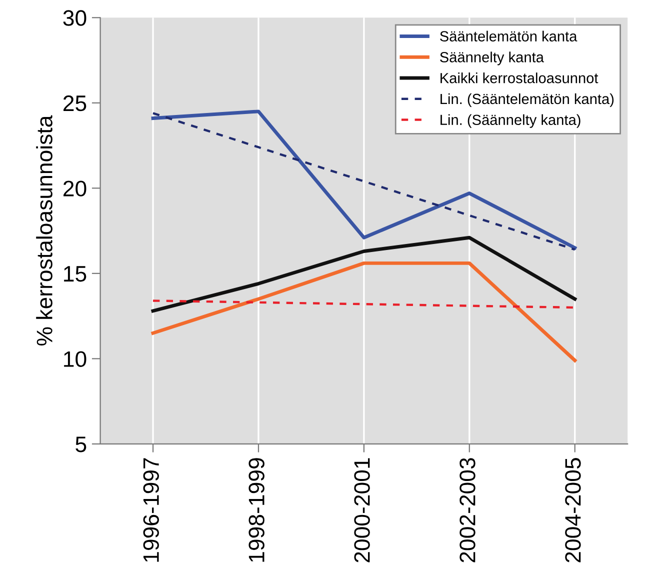 The width and height of the screenshot is (647, 588). I want to click on legend-label: Lin. (Sääntelemätön kanta), so click(527, 100).